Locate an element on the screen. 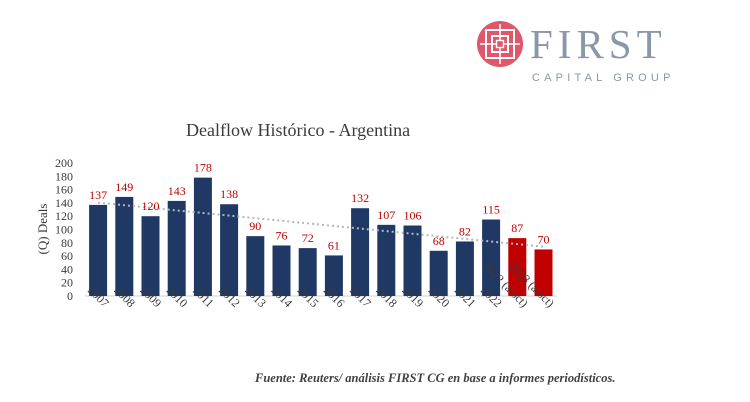 This screenshot has height=402, width=750. x-tick-label: 2017 is located at coordinates (360, 296).